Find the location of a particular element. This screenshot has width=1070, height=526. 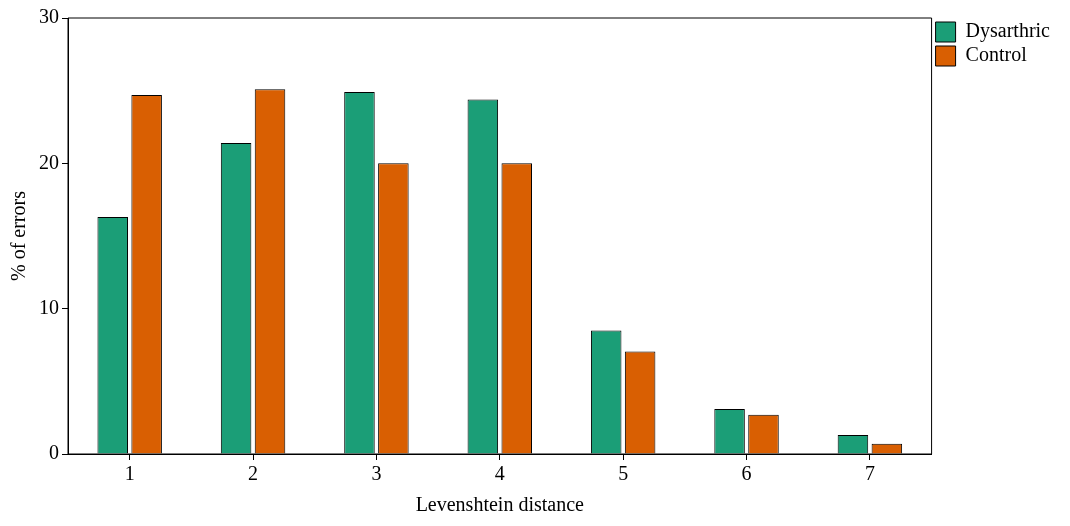

x-tick-label: 2 is located at coordinates (253, 473).